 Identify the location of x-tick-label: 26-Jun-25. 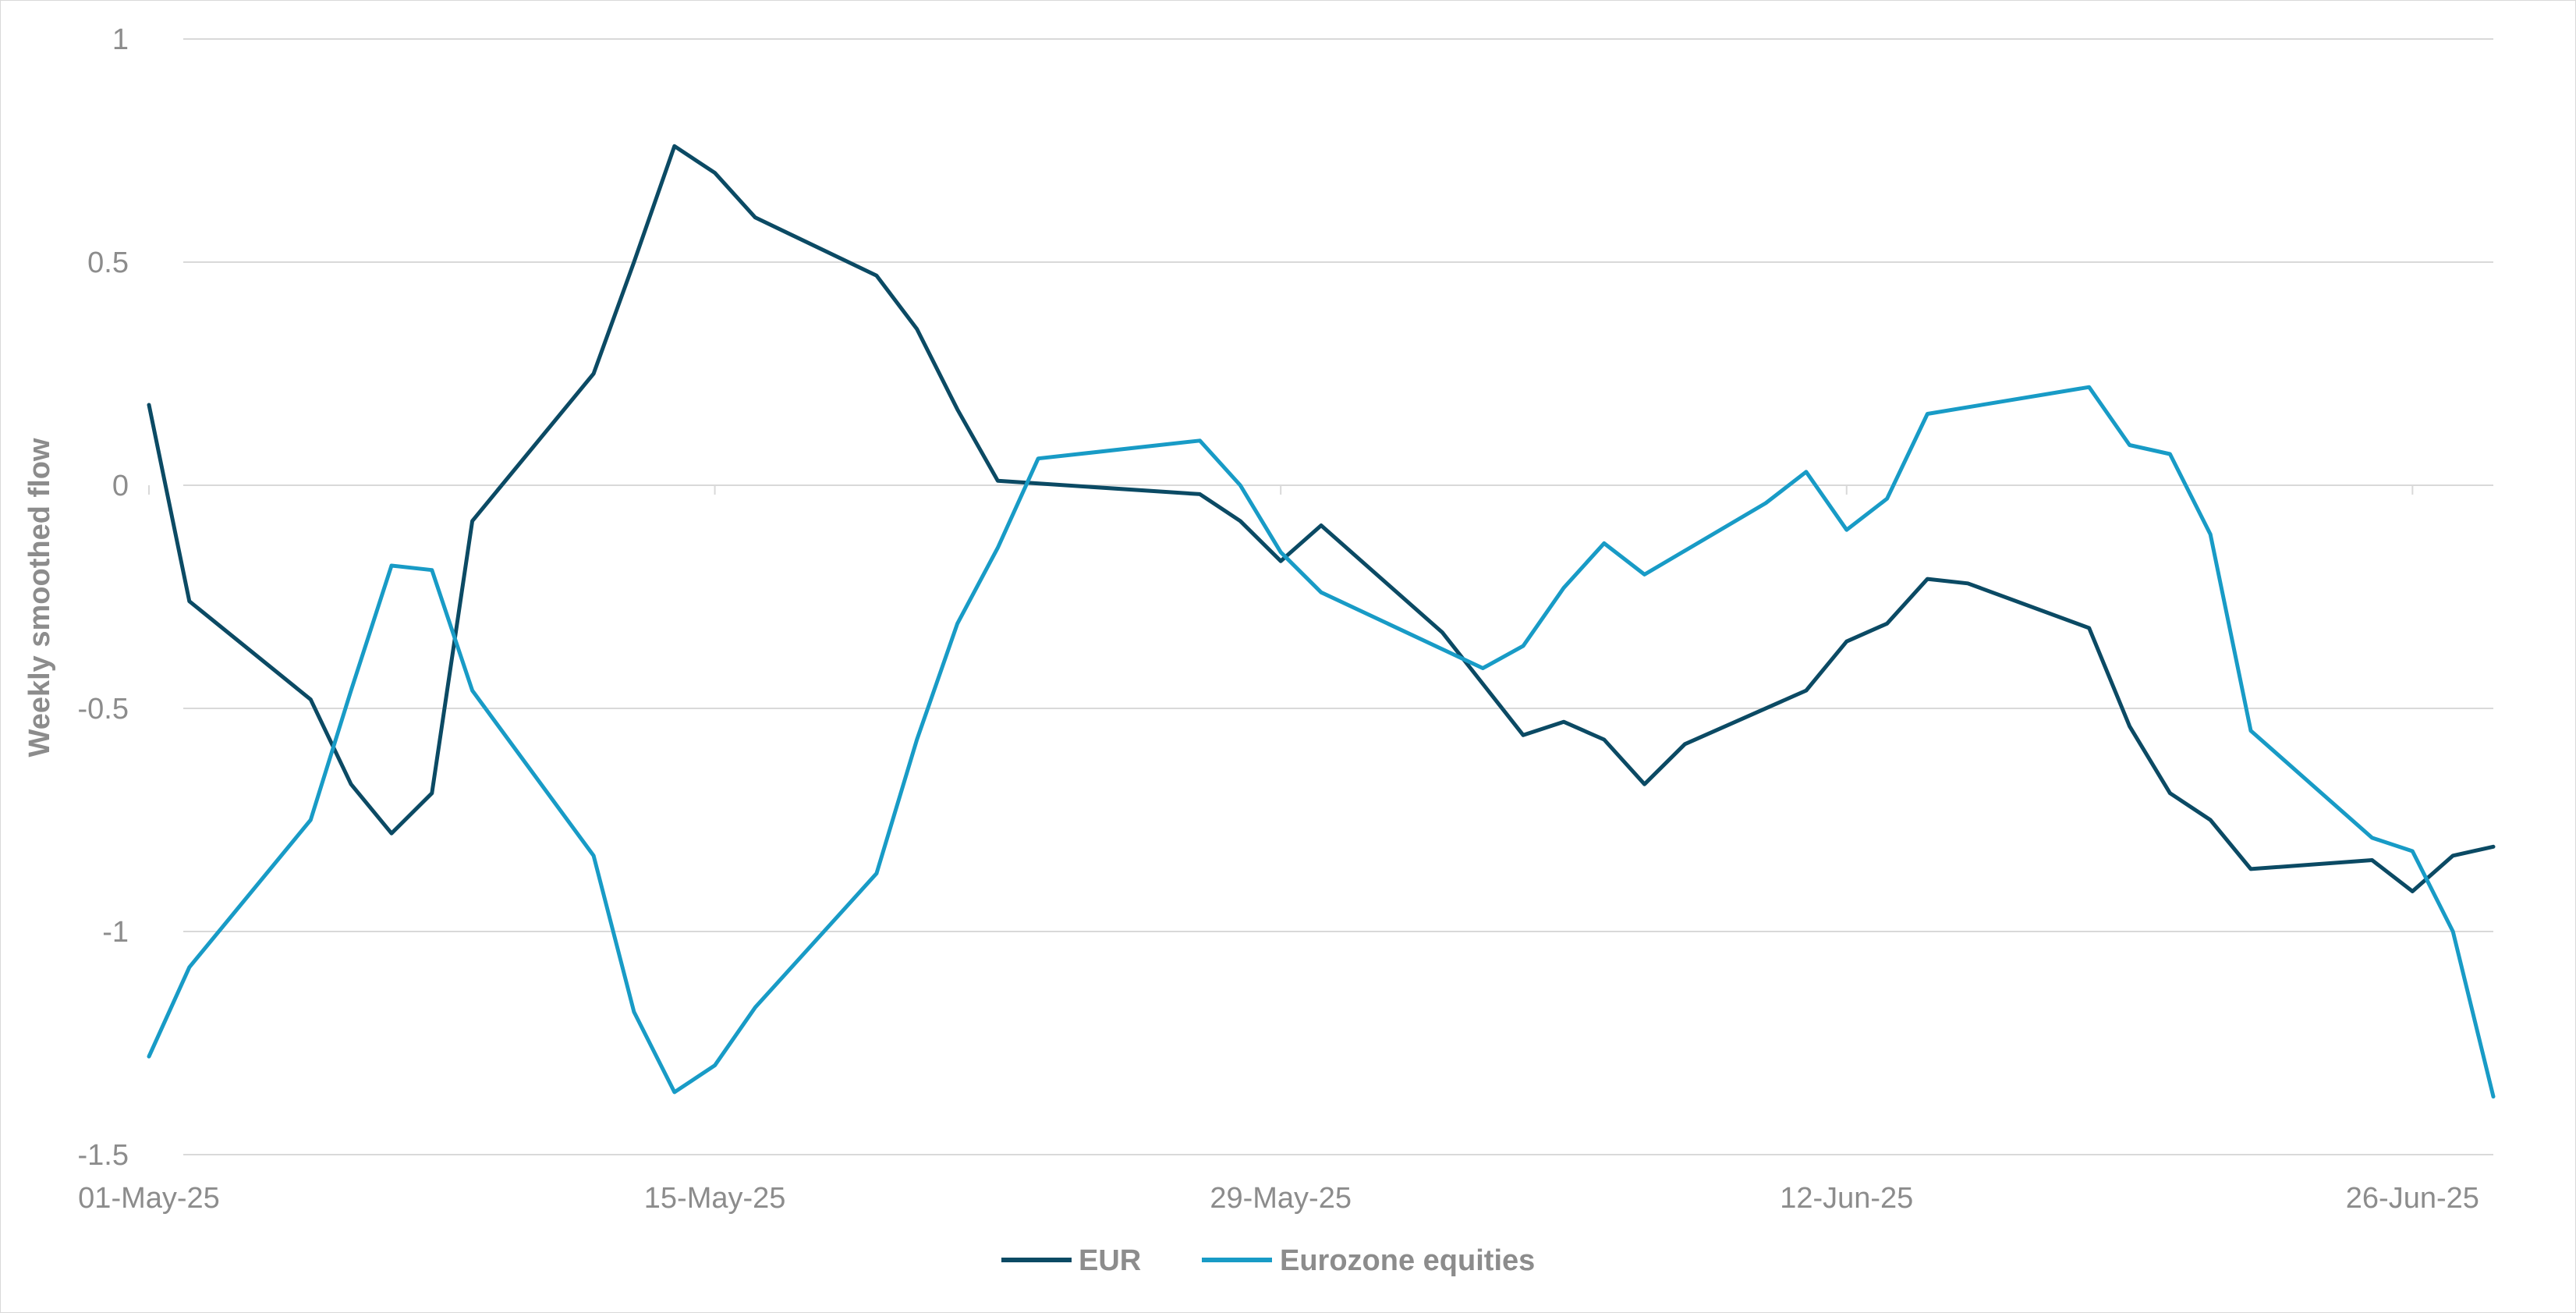
(2413, 1199).